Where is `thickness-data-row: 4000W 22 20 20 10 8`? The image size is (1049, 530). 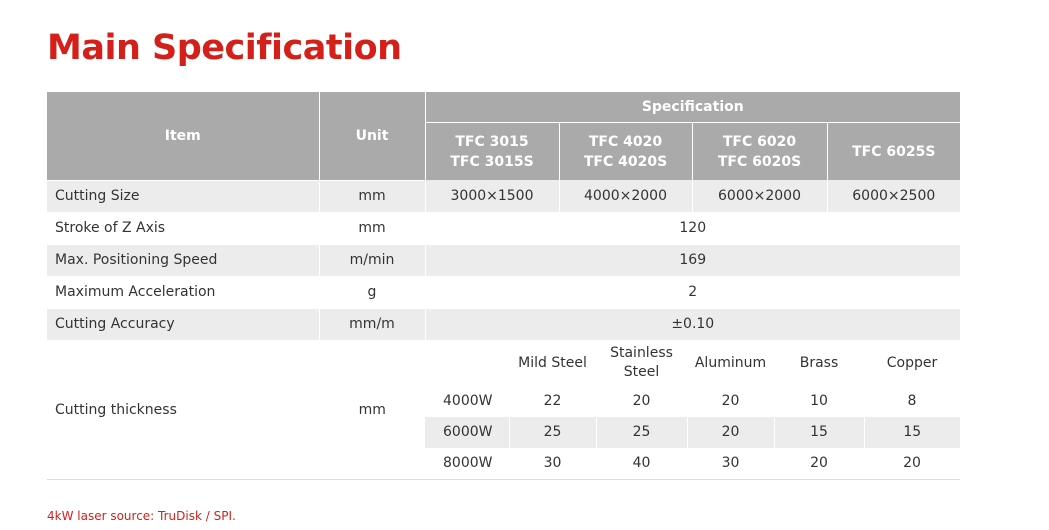 thickness-data-row: 4000W 22 20 20 10 8 is located at coordinates (692, 401).